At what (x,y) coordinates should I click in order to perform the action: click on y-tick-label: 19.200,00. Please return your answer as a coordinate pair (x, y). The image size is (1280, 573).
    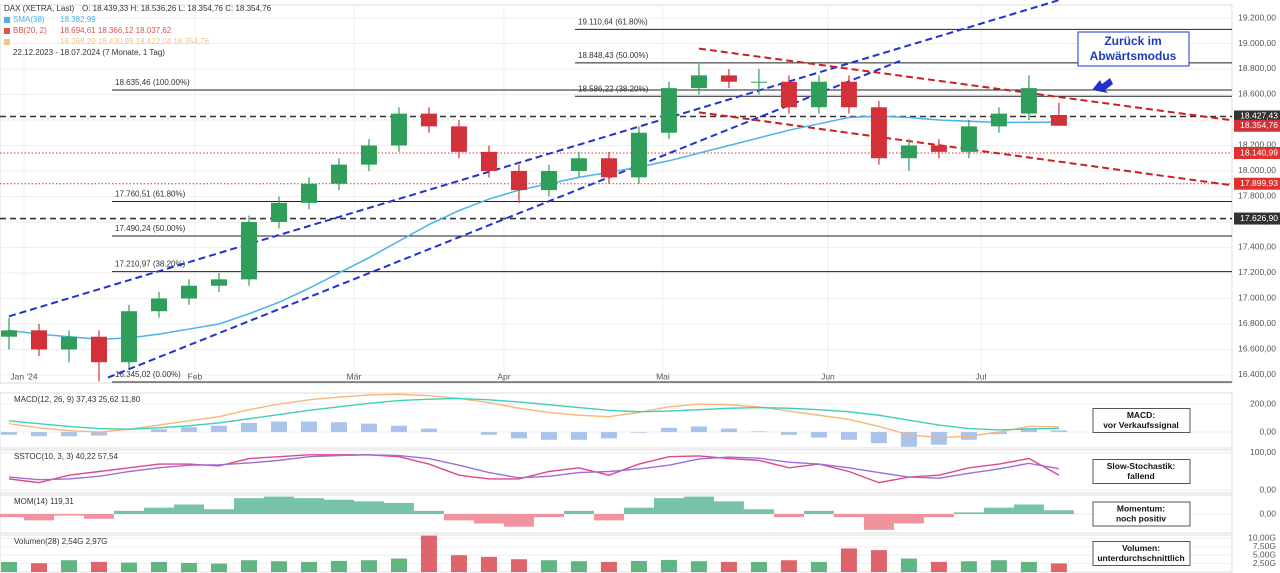
    Looking at the image, I should click on (1257, 17).